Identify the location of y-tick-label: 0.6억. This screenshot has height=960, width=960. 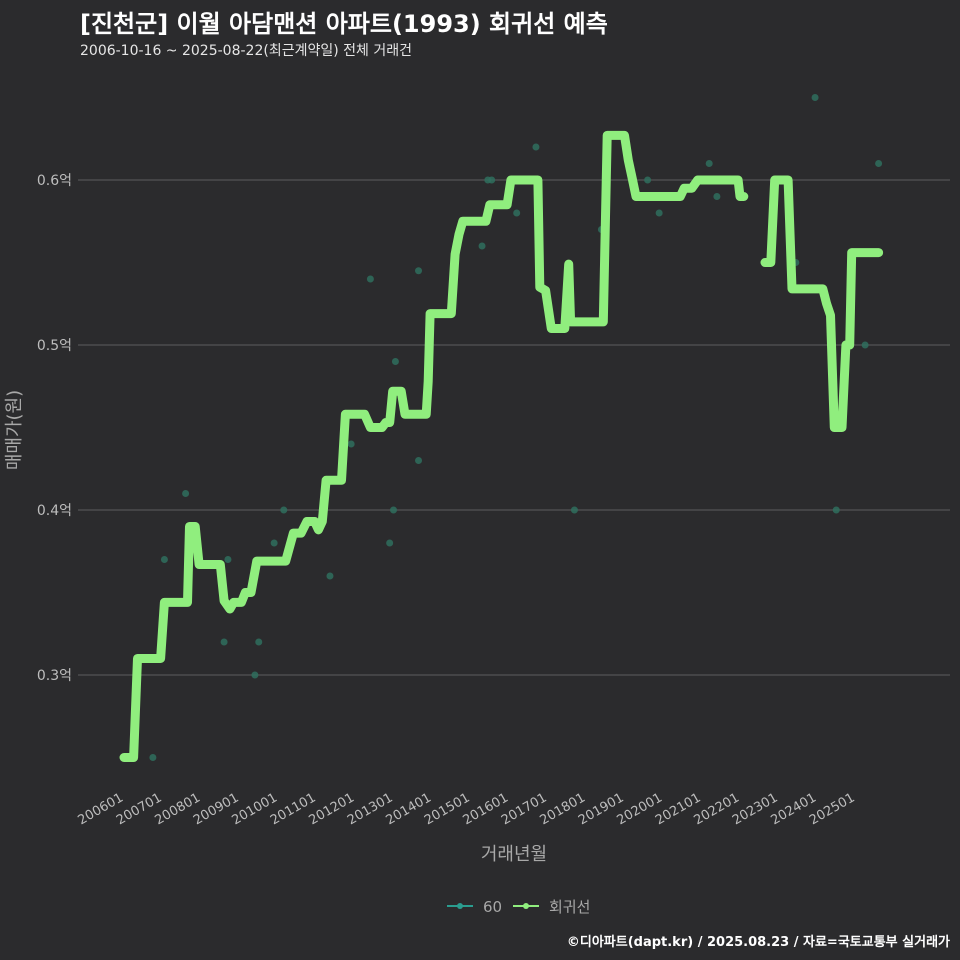
(54, 181).